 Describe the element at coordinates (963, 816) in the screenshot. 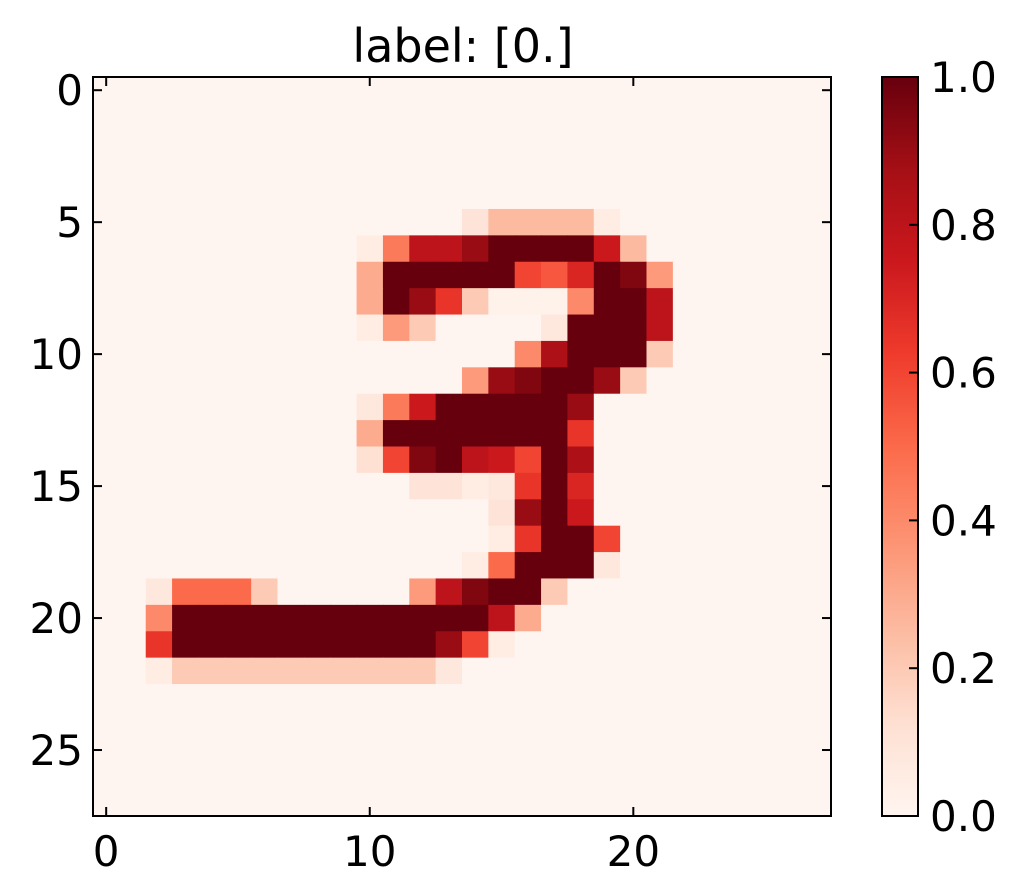

I see `colorbar-tick-label: 0.0` at that location.